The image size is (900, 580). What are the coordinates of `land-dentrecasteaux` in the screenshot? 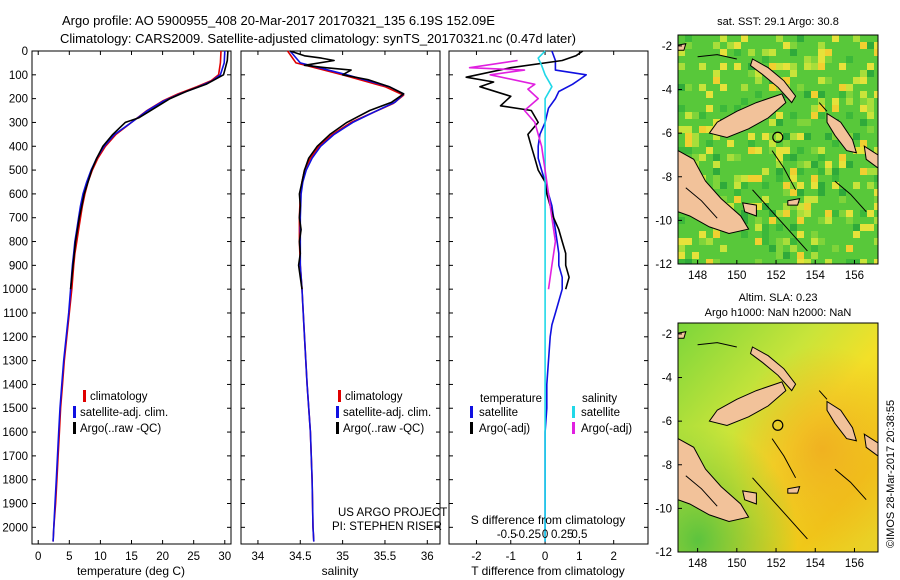 It's located at (749, 209).